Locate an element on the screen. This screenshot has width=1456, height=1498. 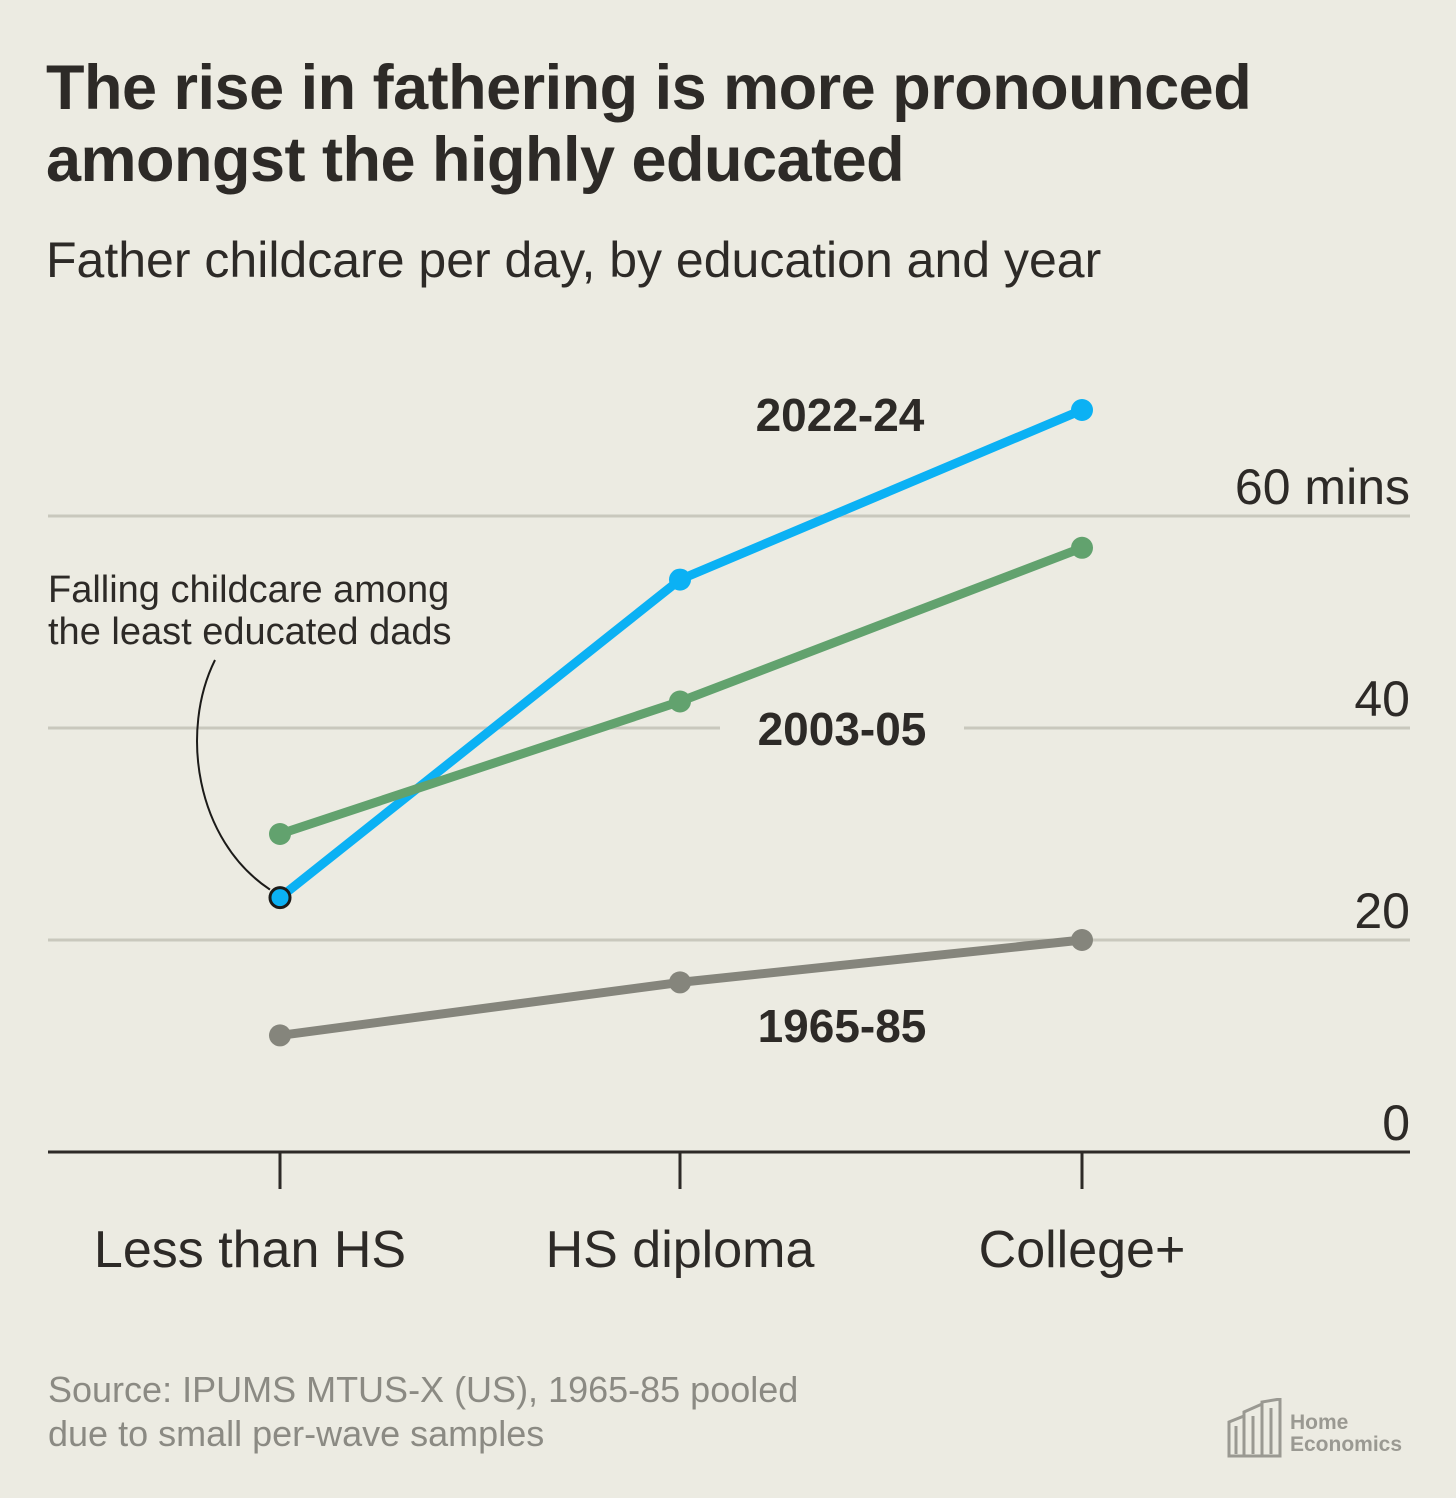
y-tick-label-0: 0 is located at coordinates (1396, 1123).